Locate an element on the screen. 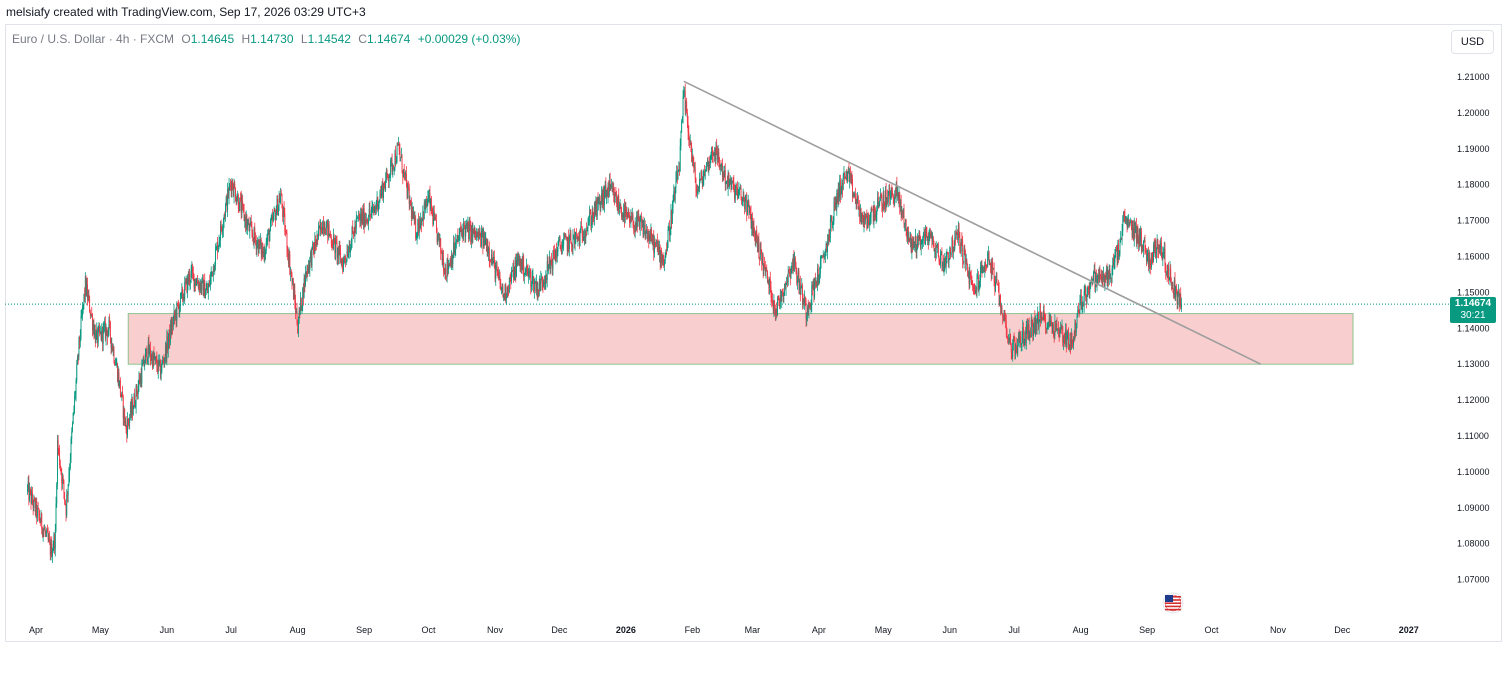 This screenshot has height=678, width=1510. y-axis-tick-label: 1.12000 is located at coordinates (1473, 400).